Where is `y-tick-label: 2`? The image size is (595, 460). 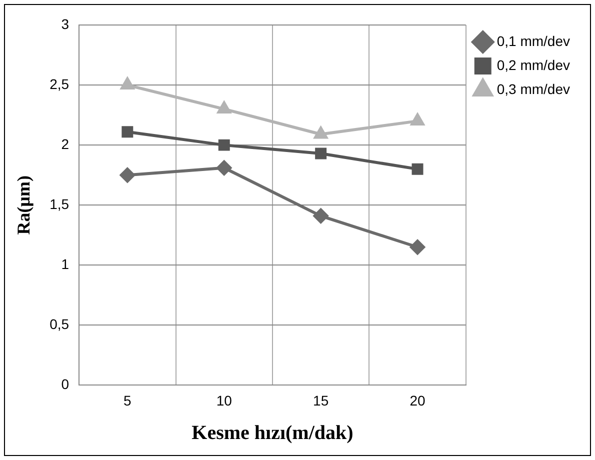
y-tick-label: 2 is located at coordinates (65, 144).